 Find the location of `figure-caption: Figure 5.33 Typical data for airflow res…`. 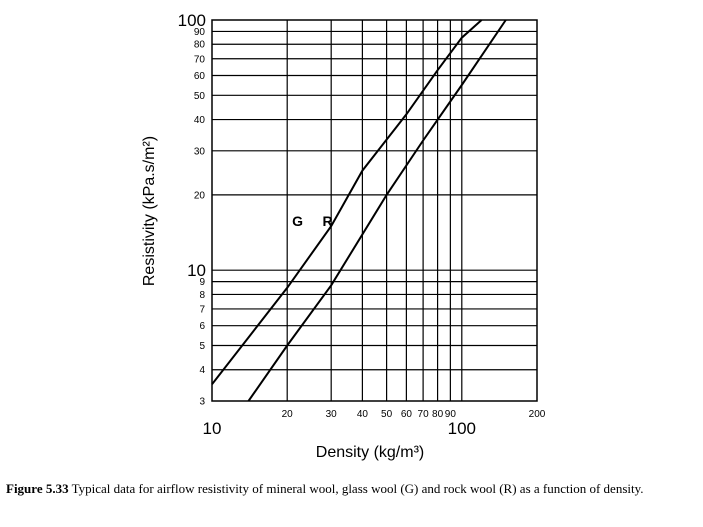

figure-caption: Figure 5.33 Typical data for airflow res… is located at coordinates (351, 488).